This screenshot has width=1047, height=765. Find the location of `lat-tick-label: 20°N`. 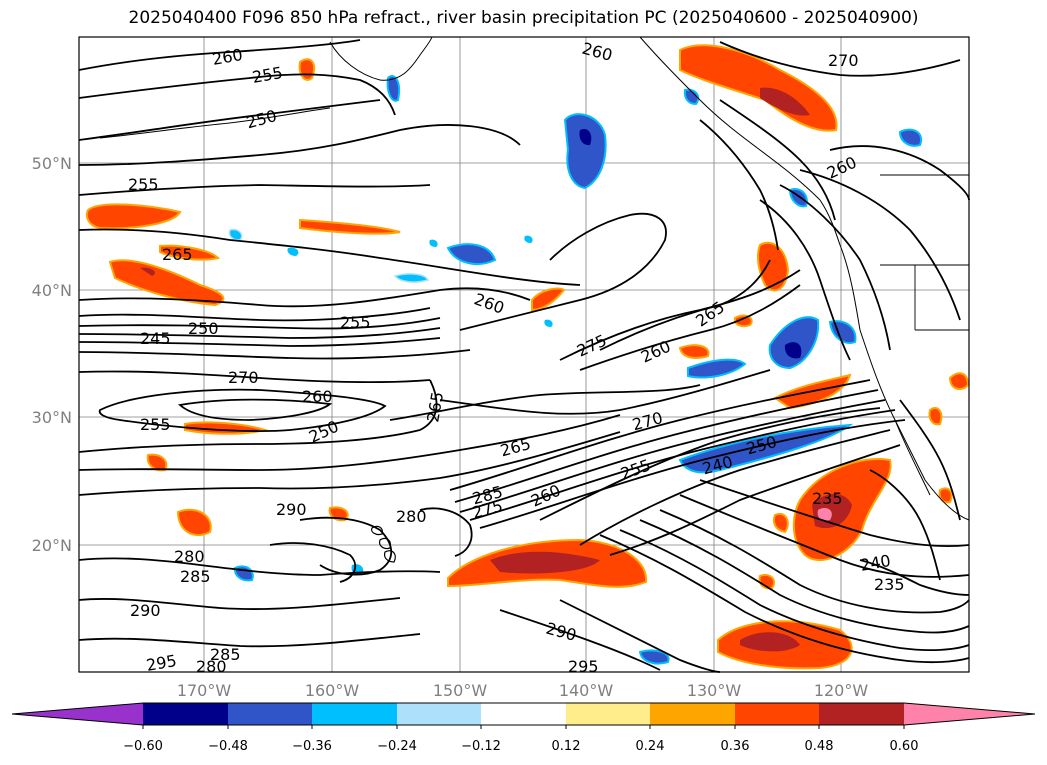

lat-tick-label: 20°N is located at coordinates (52, 545).